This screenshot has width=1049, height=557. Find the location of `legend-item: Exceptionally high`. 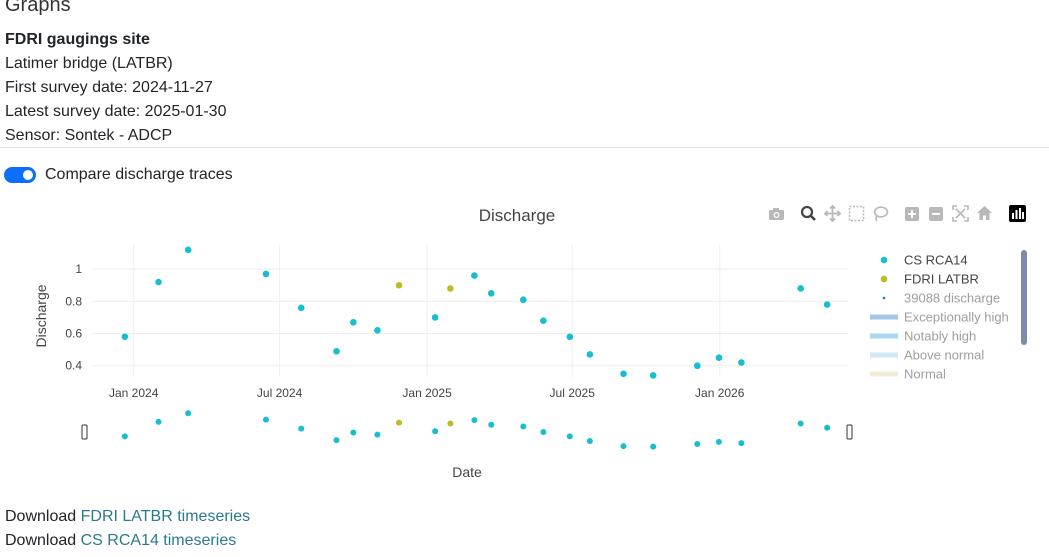

legend-item: Exceptionally high is located at coordinates (939, 317).